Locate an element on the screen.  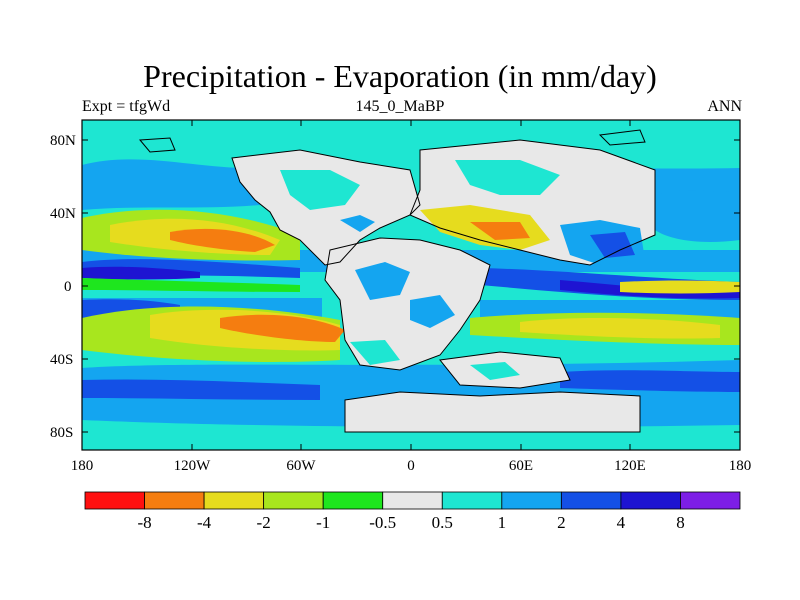
colorbar-label: -4 is located at coordinates (204, 522).